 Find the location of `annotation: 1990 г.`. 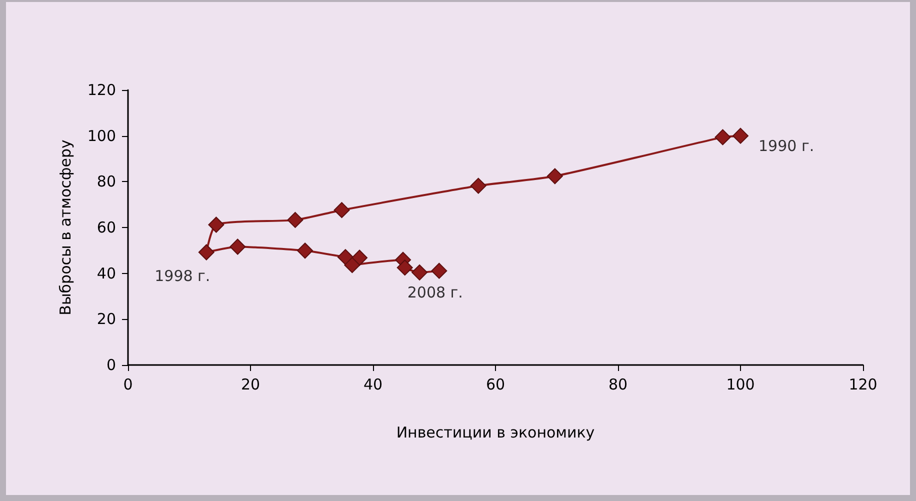

annotation: 1990 г. is located at coordinates (786, 145).